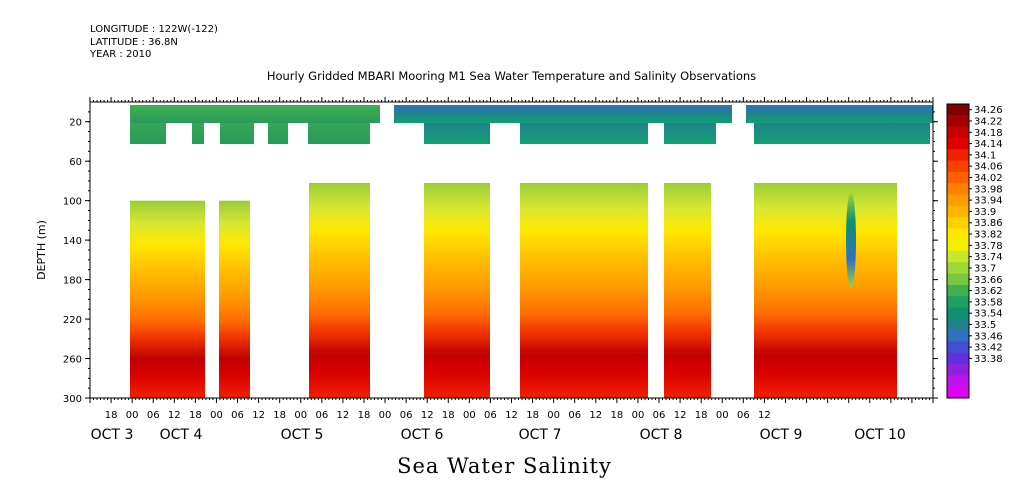 Image resolution: width=1009 pixels, height=504 pixels. Describe the element at coordinates (988, 189) in the screenshot. I see `colorbar-label: 33.98` at that location.